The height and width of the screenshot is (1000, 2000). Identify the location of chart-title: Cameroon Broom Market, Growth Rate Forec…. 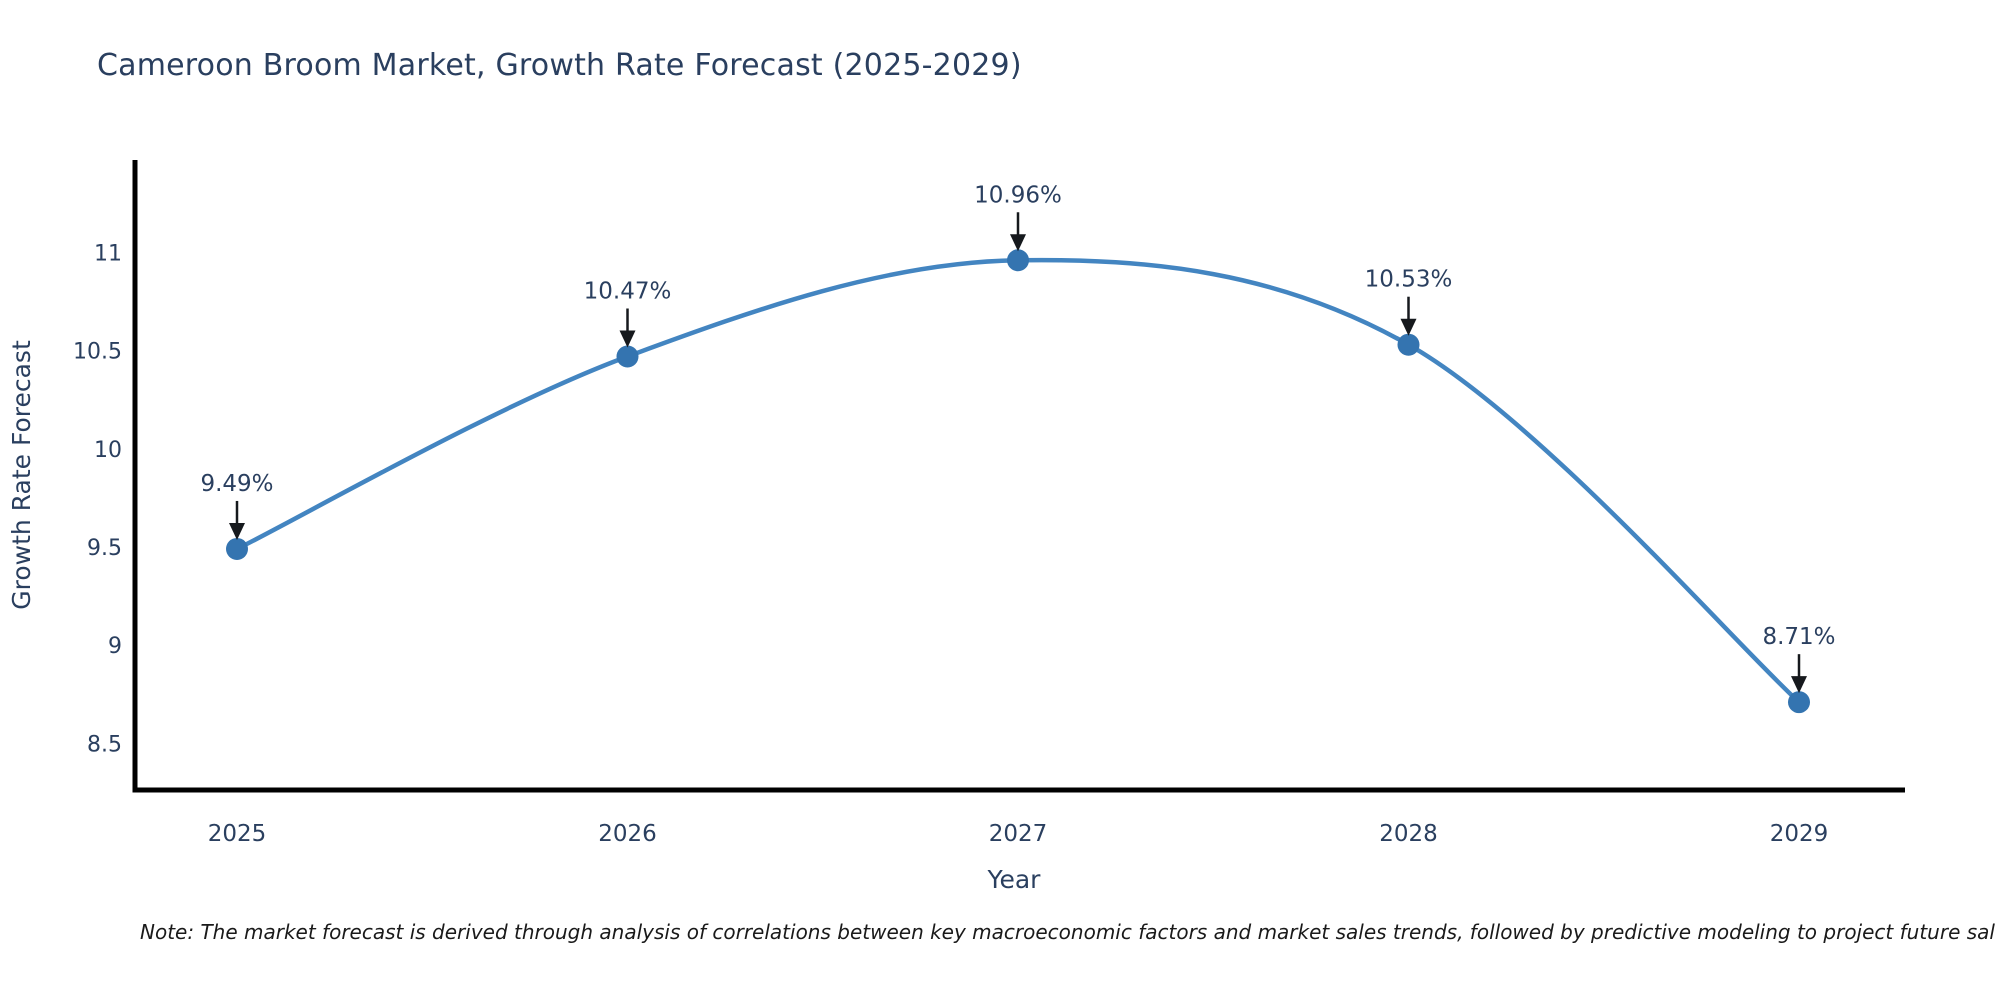
(559, 65).